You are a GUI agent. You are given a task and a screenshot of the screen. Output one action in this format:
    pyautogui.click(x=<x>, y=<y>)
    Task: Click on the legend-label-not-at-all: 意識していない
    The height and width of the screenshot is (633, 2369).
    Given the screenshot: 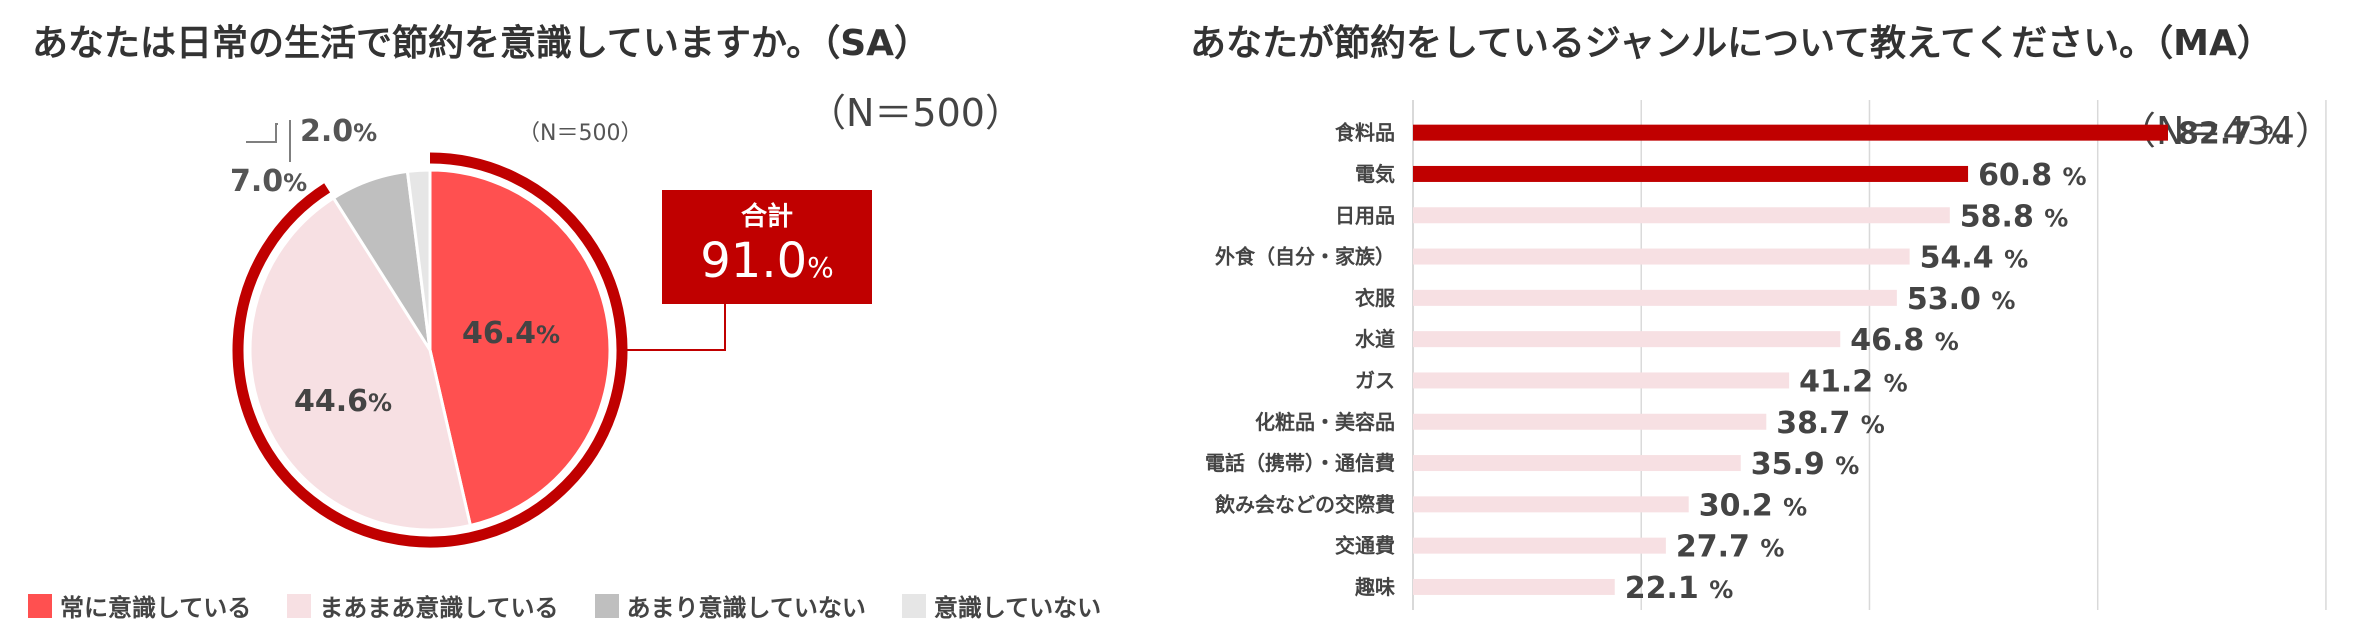 What is the action you would take?
    pyautogui.click(x=1017, y=608)
    